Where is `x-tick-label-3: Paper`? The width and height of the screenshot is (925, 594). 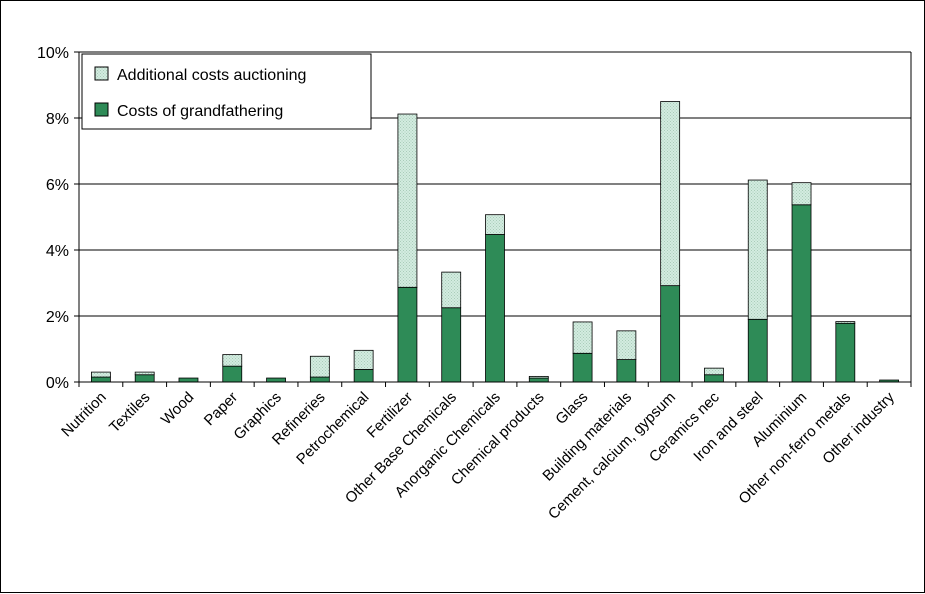 x-tick-label-3: Paper is located at coordinates (221, 409).